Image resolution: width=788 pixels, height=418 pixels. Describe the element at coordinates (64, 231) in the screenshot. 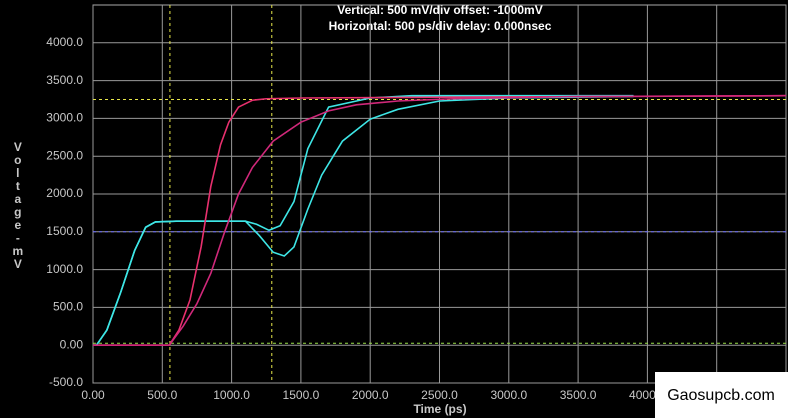

I see `y-tick-label: 1500.0` at that location.